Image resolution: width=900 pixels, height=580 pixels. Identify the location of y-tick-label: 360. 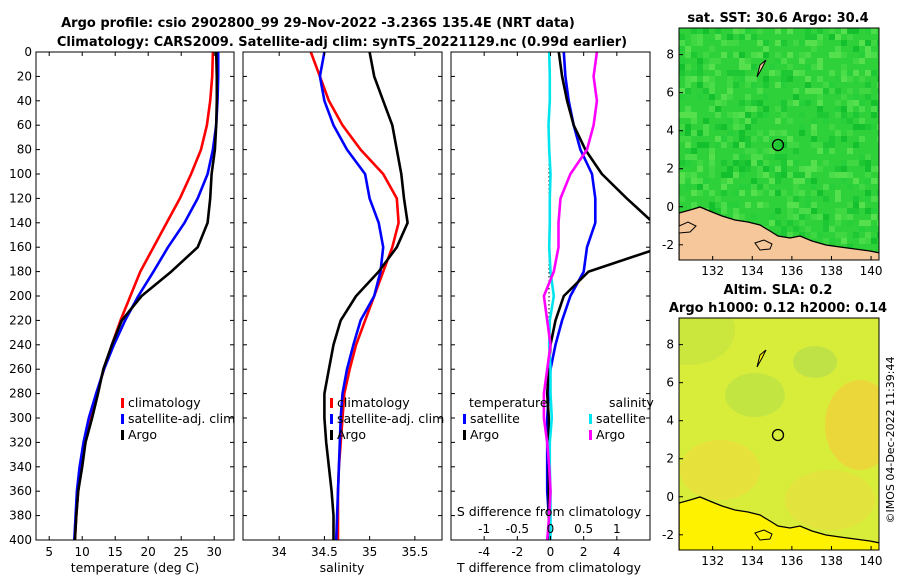
(20, 491).